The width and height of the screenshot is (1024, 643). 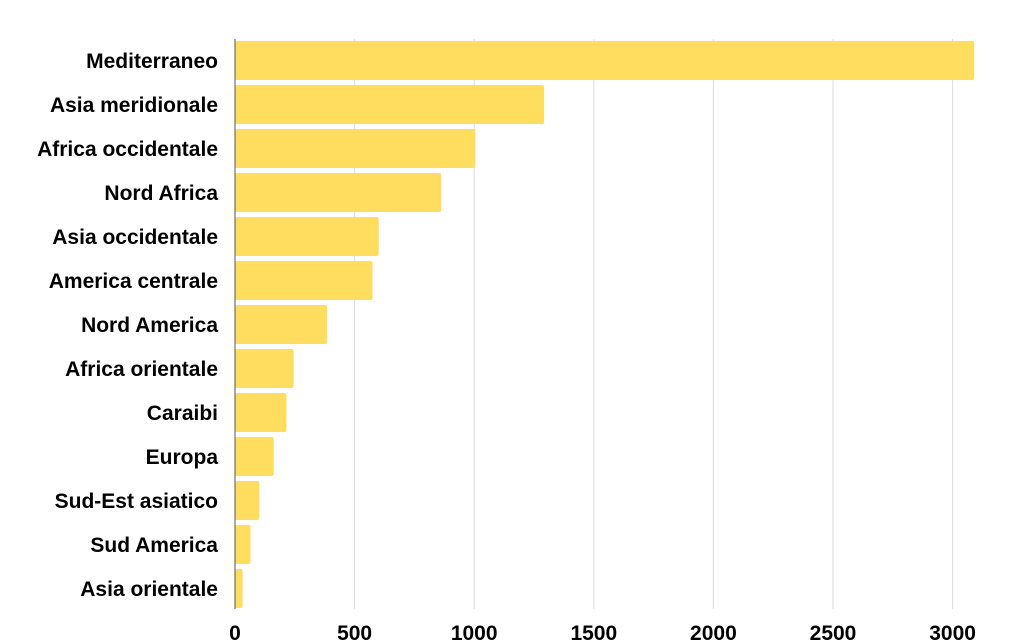 What do you see at coordinates (141, 369) in the screenshot?
I see `category-label: Africa orientale` at bounding box center [141, 369].